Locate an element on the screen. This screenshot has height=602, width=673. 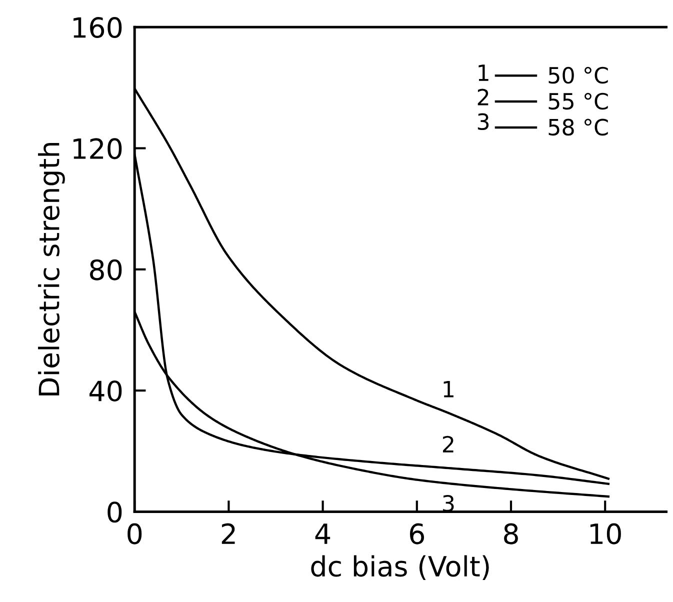
legend-label: 55 °C is located at coordinates (578, 101).